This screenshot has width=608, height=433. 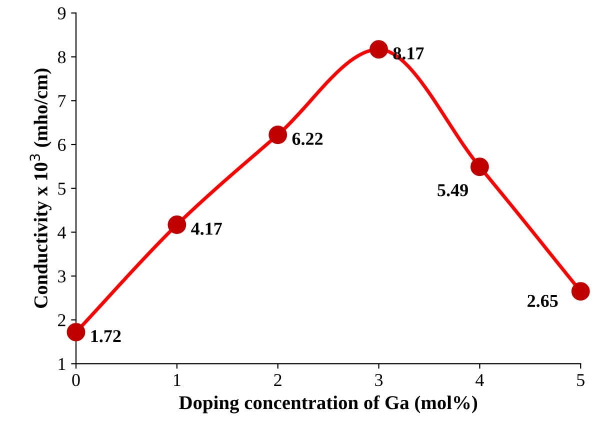 I want to click on data-label: 2.65, so click(x=543, y=301).